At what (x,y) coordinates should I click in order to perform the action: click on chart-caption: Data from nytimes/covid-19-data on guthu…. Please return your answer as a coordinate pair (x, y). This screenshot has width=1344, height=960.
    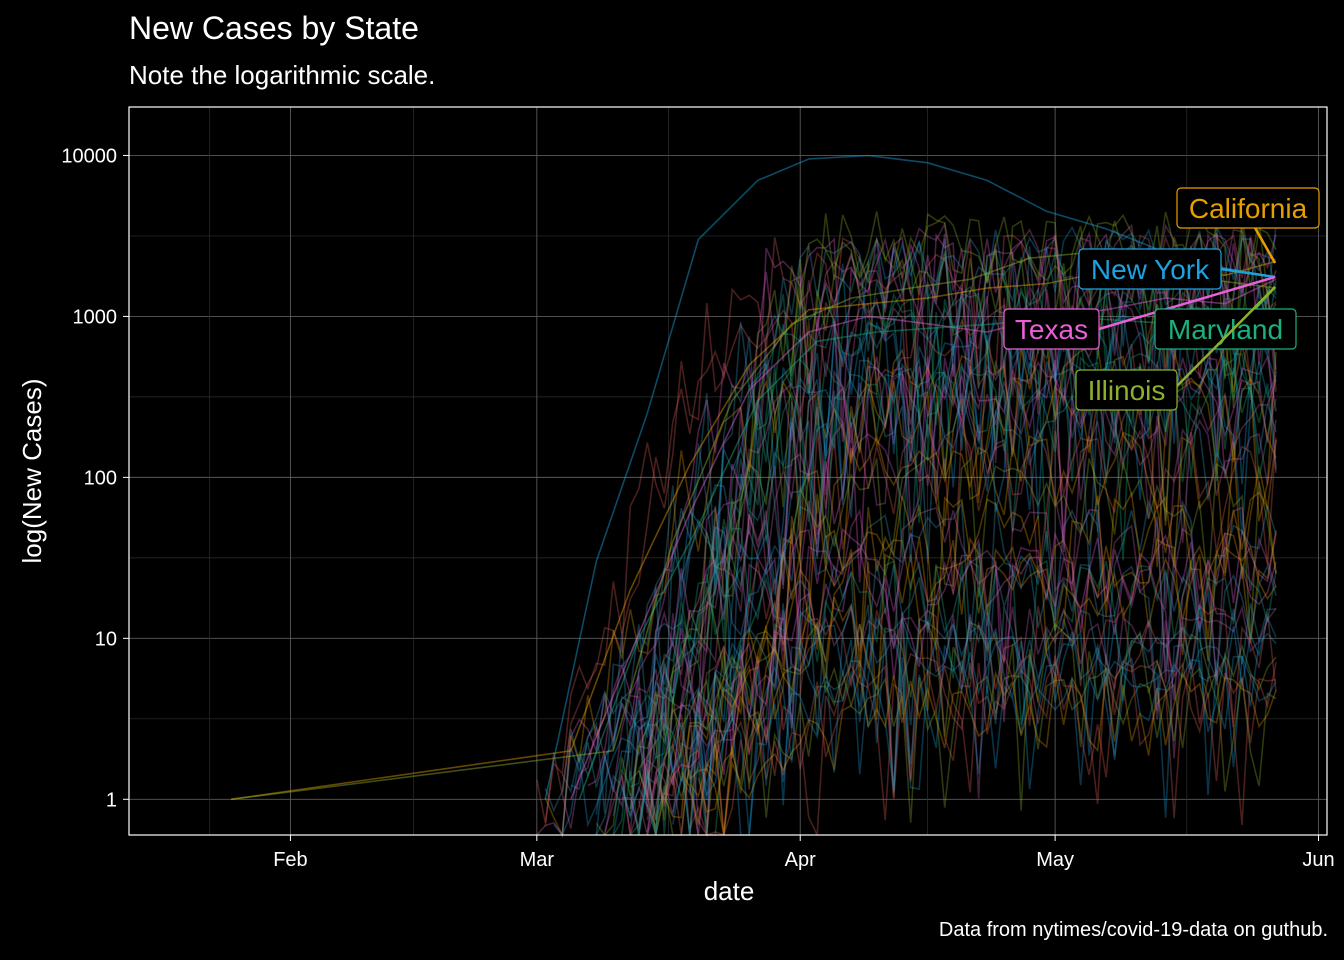
    Looking at the image, I should click on (1133, 930).